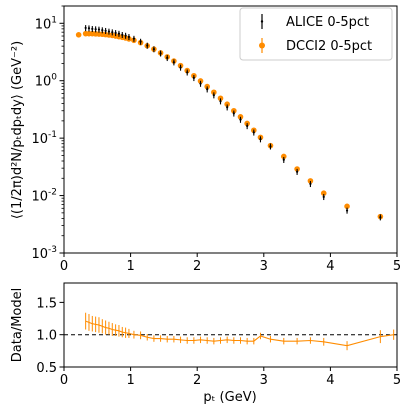  Describe the element at coordinates (197, 380) in the screenshot. I see `ratio-x-tick-label: 2` at that location.